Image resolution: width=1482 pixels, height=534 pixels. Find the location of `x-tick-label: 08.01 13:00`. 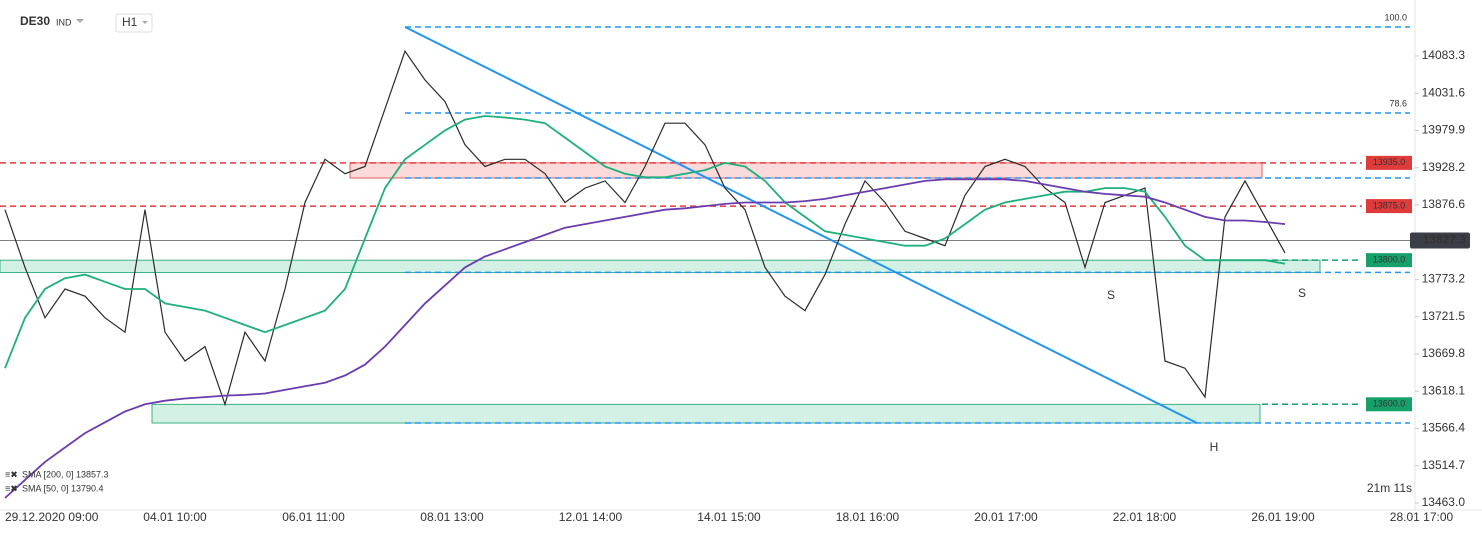

x-tick-label: 08.01 13:00 is located at coordinates (452, 517).